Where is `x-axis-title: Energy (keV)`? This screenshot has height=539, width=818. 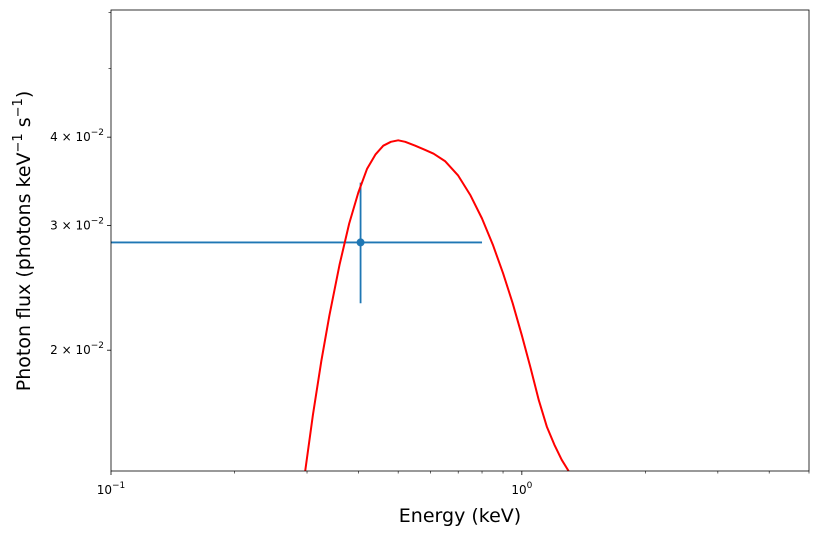 x-axis-title: Energy (keV) is located at coordinates (460, 516).